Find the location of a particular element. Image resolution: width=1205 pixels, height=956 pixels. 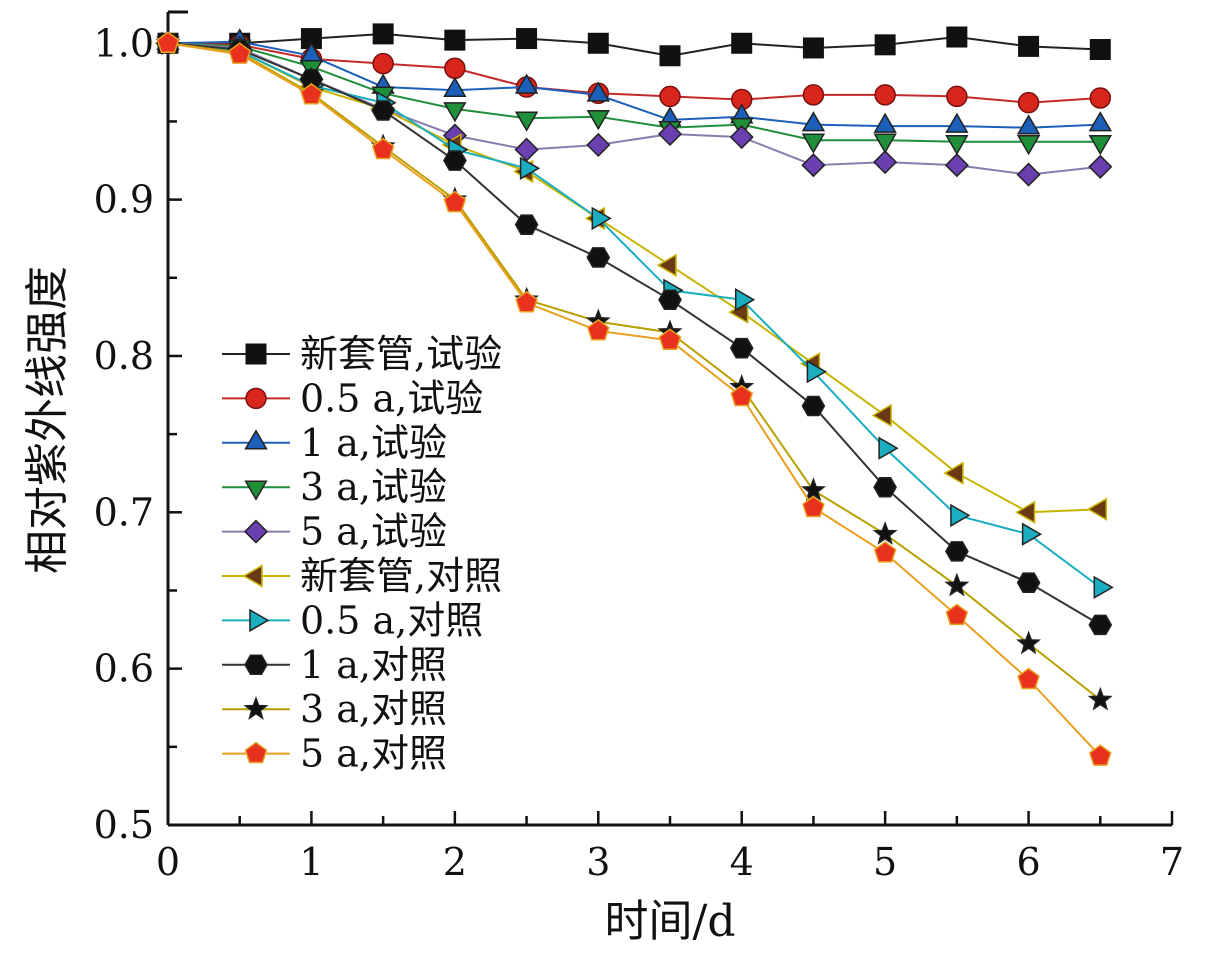

x-axis: 0 1 2 3 4 5 6 7 is located at coordinates (670, 847).